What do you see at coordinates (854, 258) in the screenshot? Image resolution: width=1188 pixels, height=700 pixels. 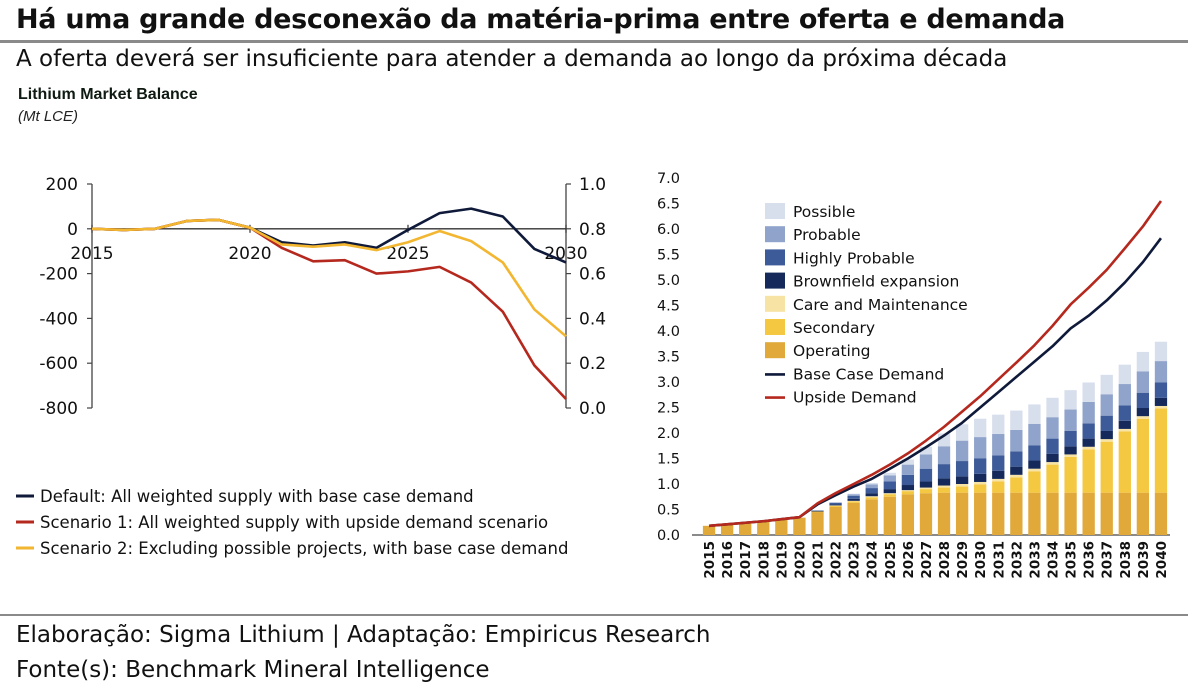 I see `bar-legend-label-highly_probable: Highly Probable` at bounding box center [854, 258].